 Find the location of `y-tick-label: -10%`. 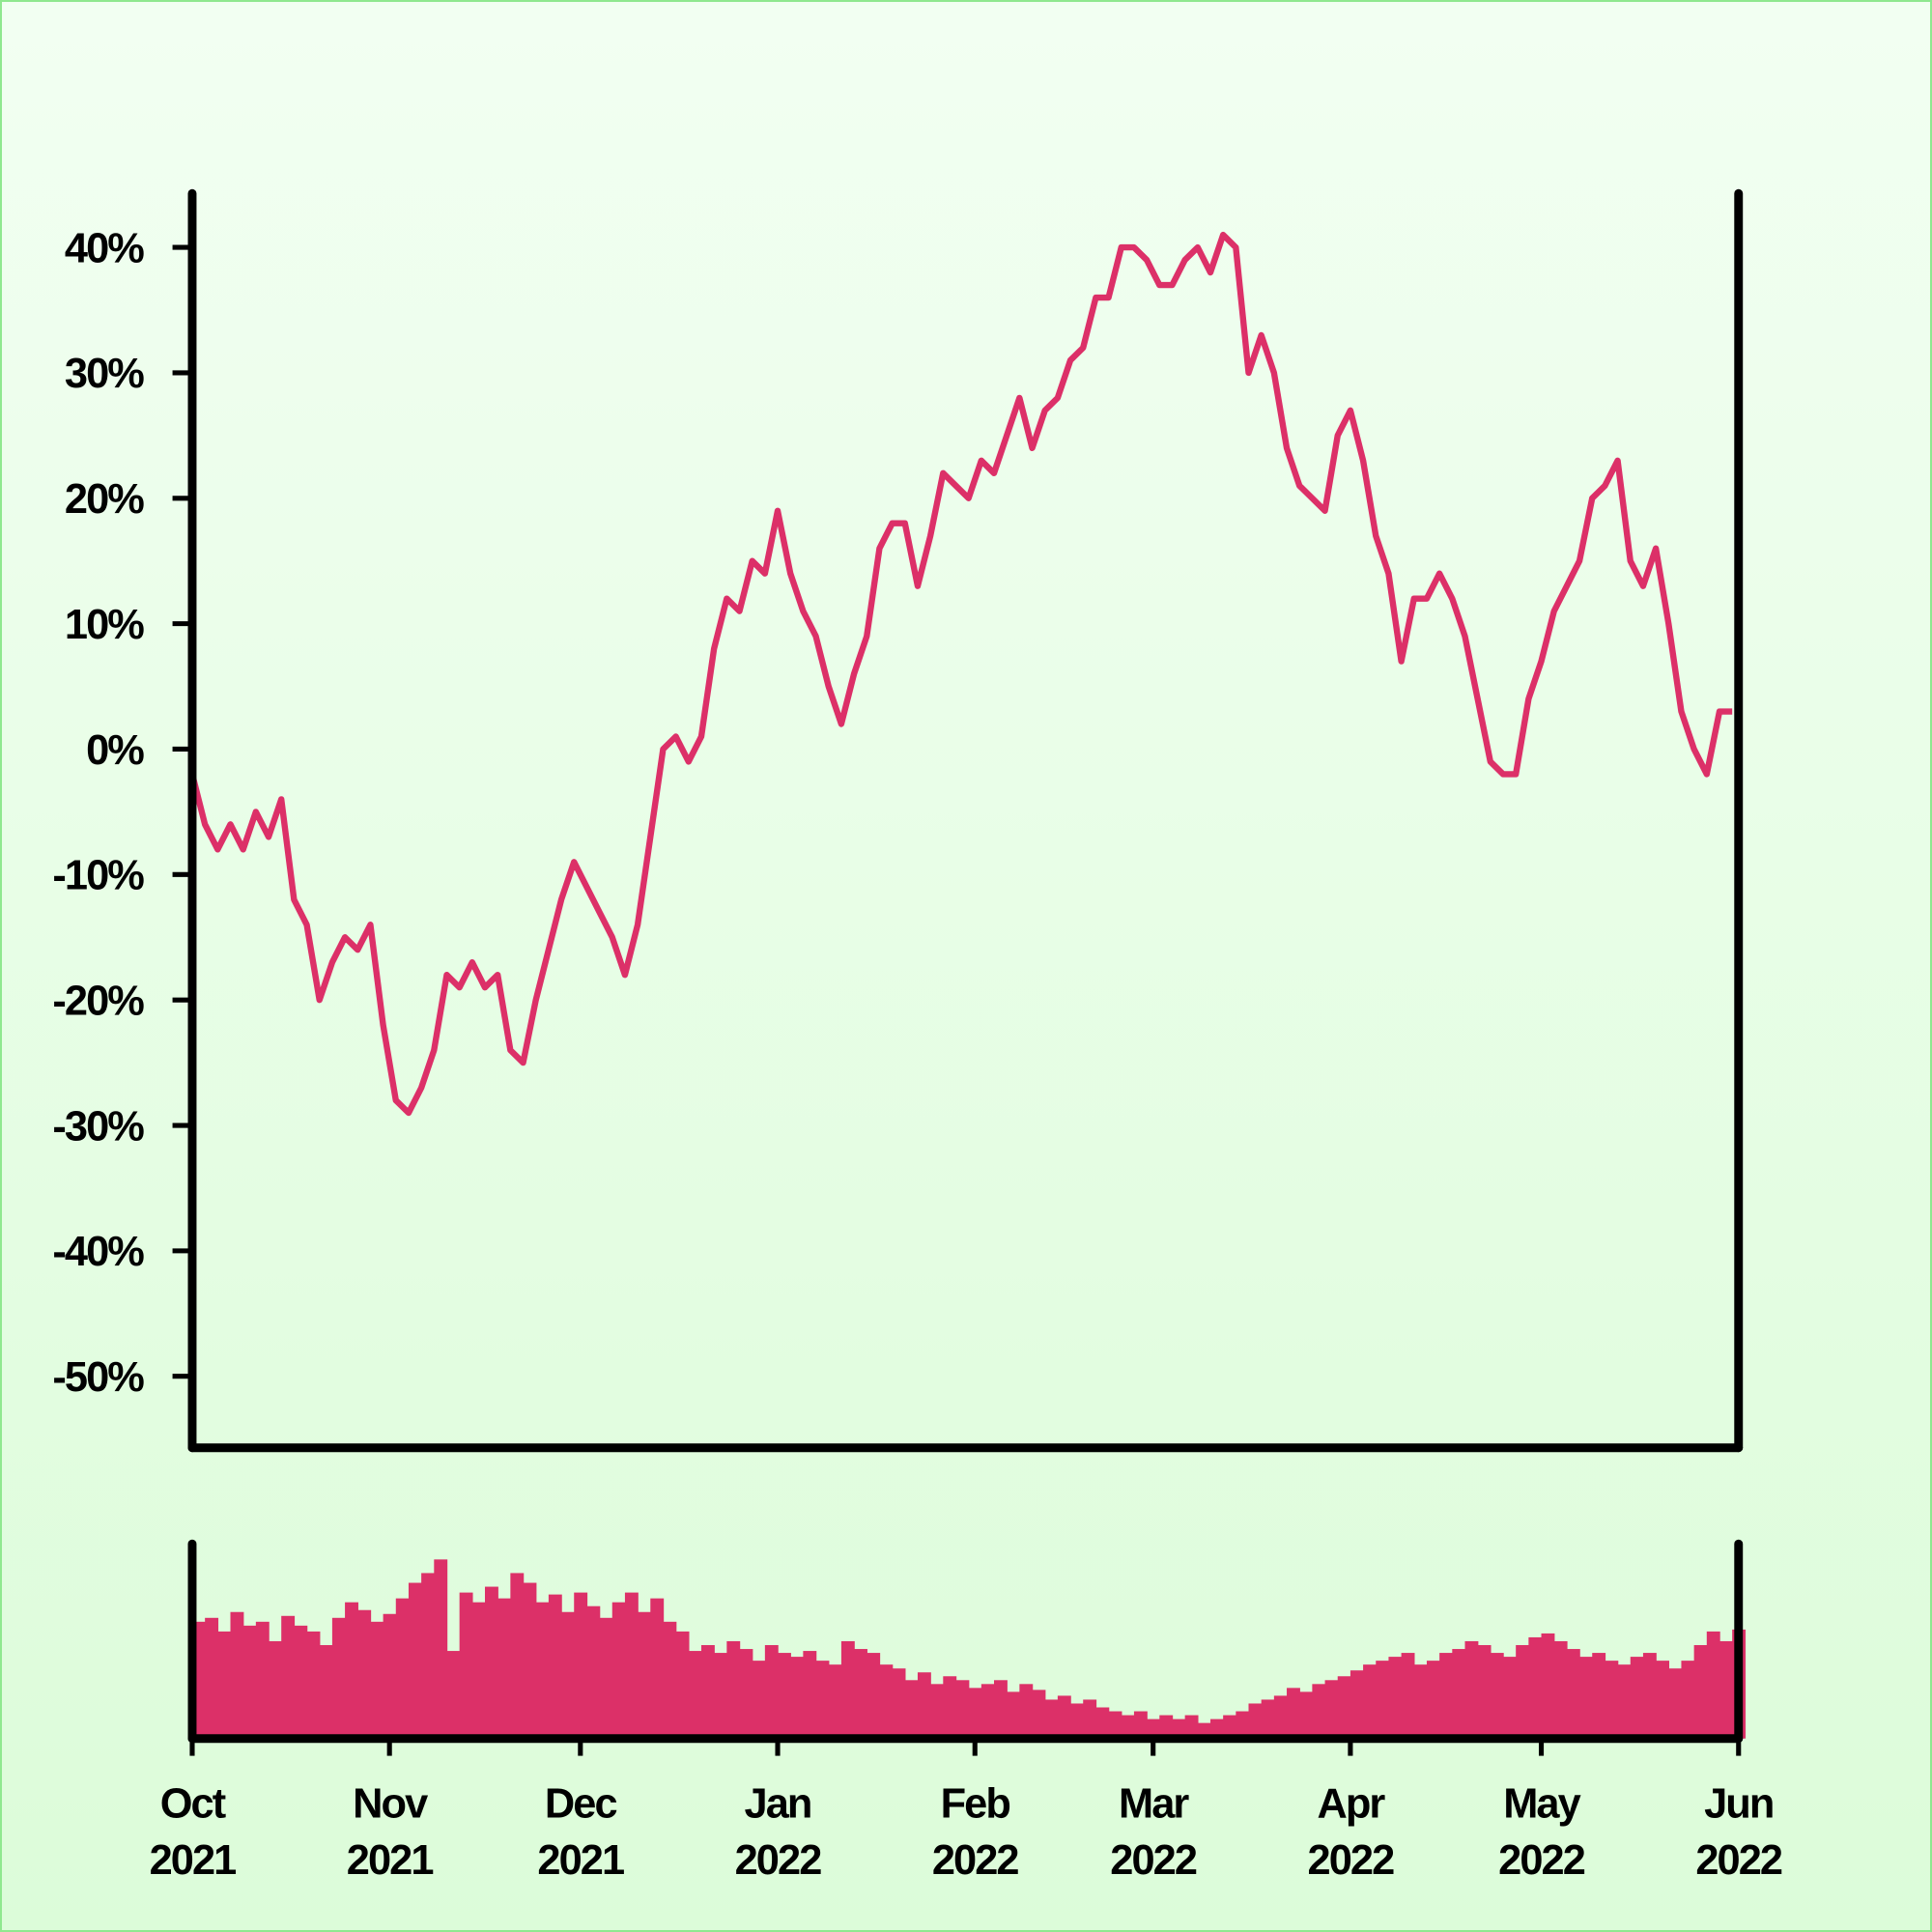

y-tick-label: -10% is located at coordinates (98, 876).